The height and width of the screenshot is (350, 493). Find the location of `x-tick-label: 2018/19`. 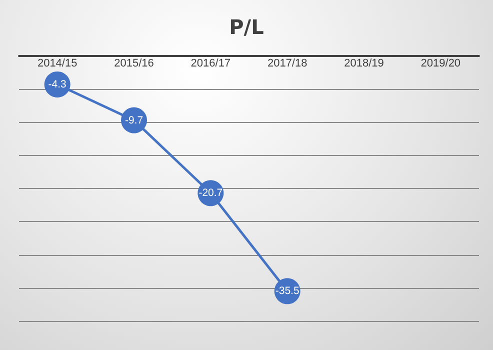

x-tick-label: 2018/19 is located at coordinates (364, 64).